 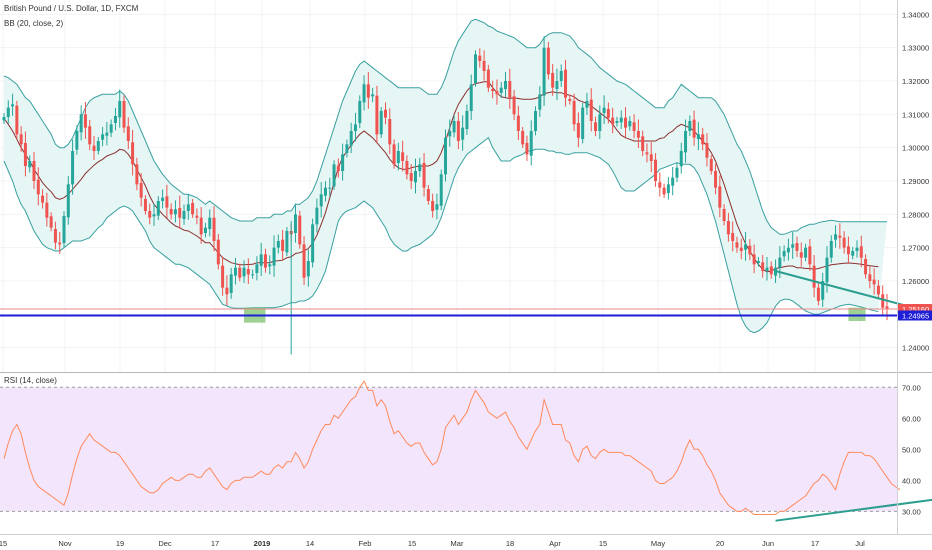 What do you see at coordinates (457, 543) in the screenshot?
I see `time-tick-label: Mar` at bounding box center [457, 543].